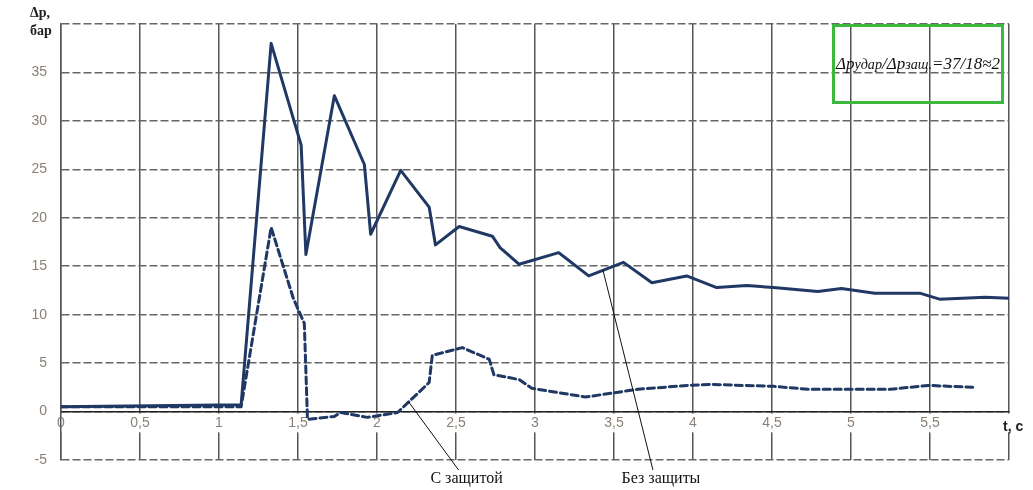  What do you see at coordinates (39, 313) in the screenshot?
I see `y-tick-label: 10` at bounding box center [39, 313].